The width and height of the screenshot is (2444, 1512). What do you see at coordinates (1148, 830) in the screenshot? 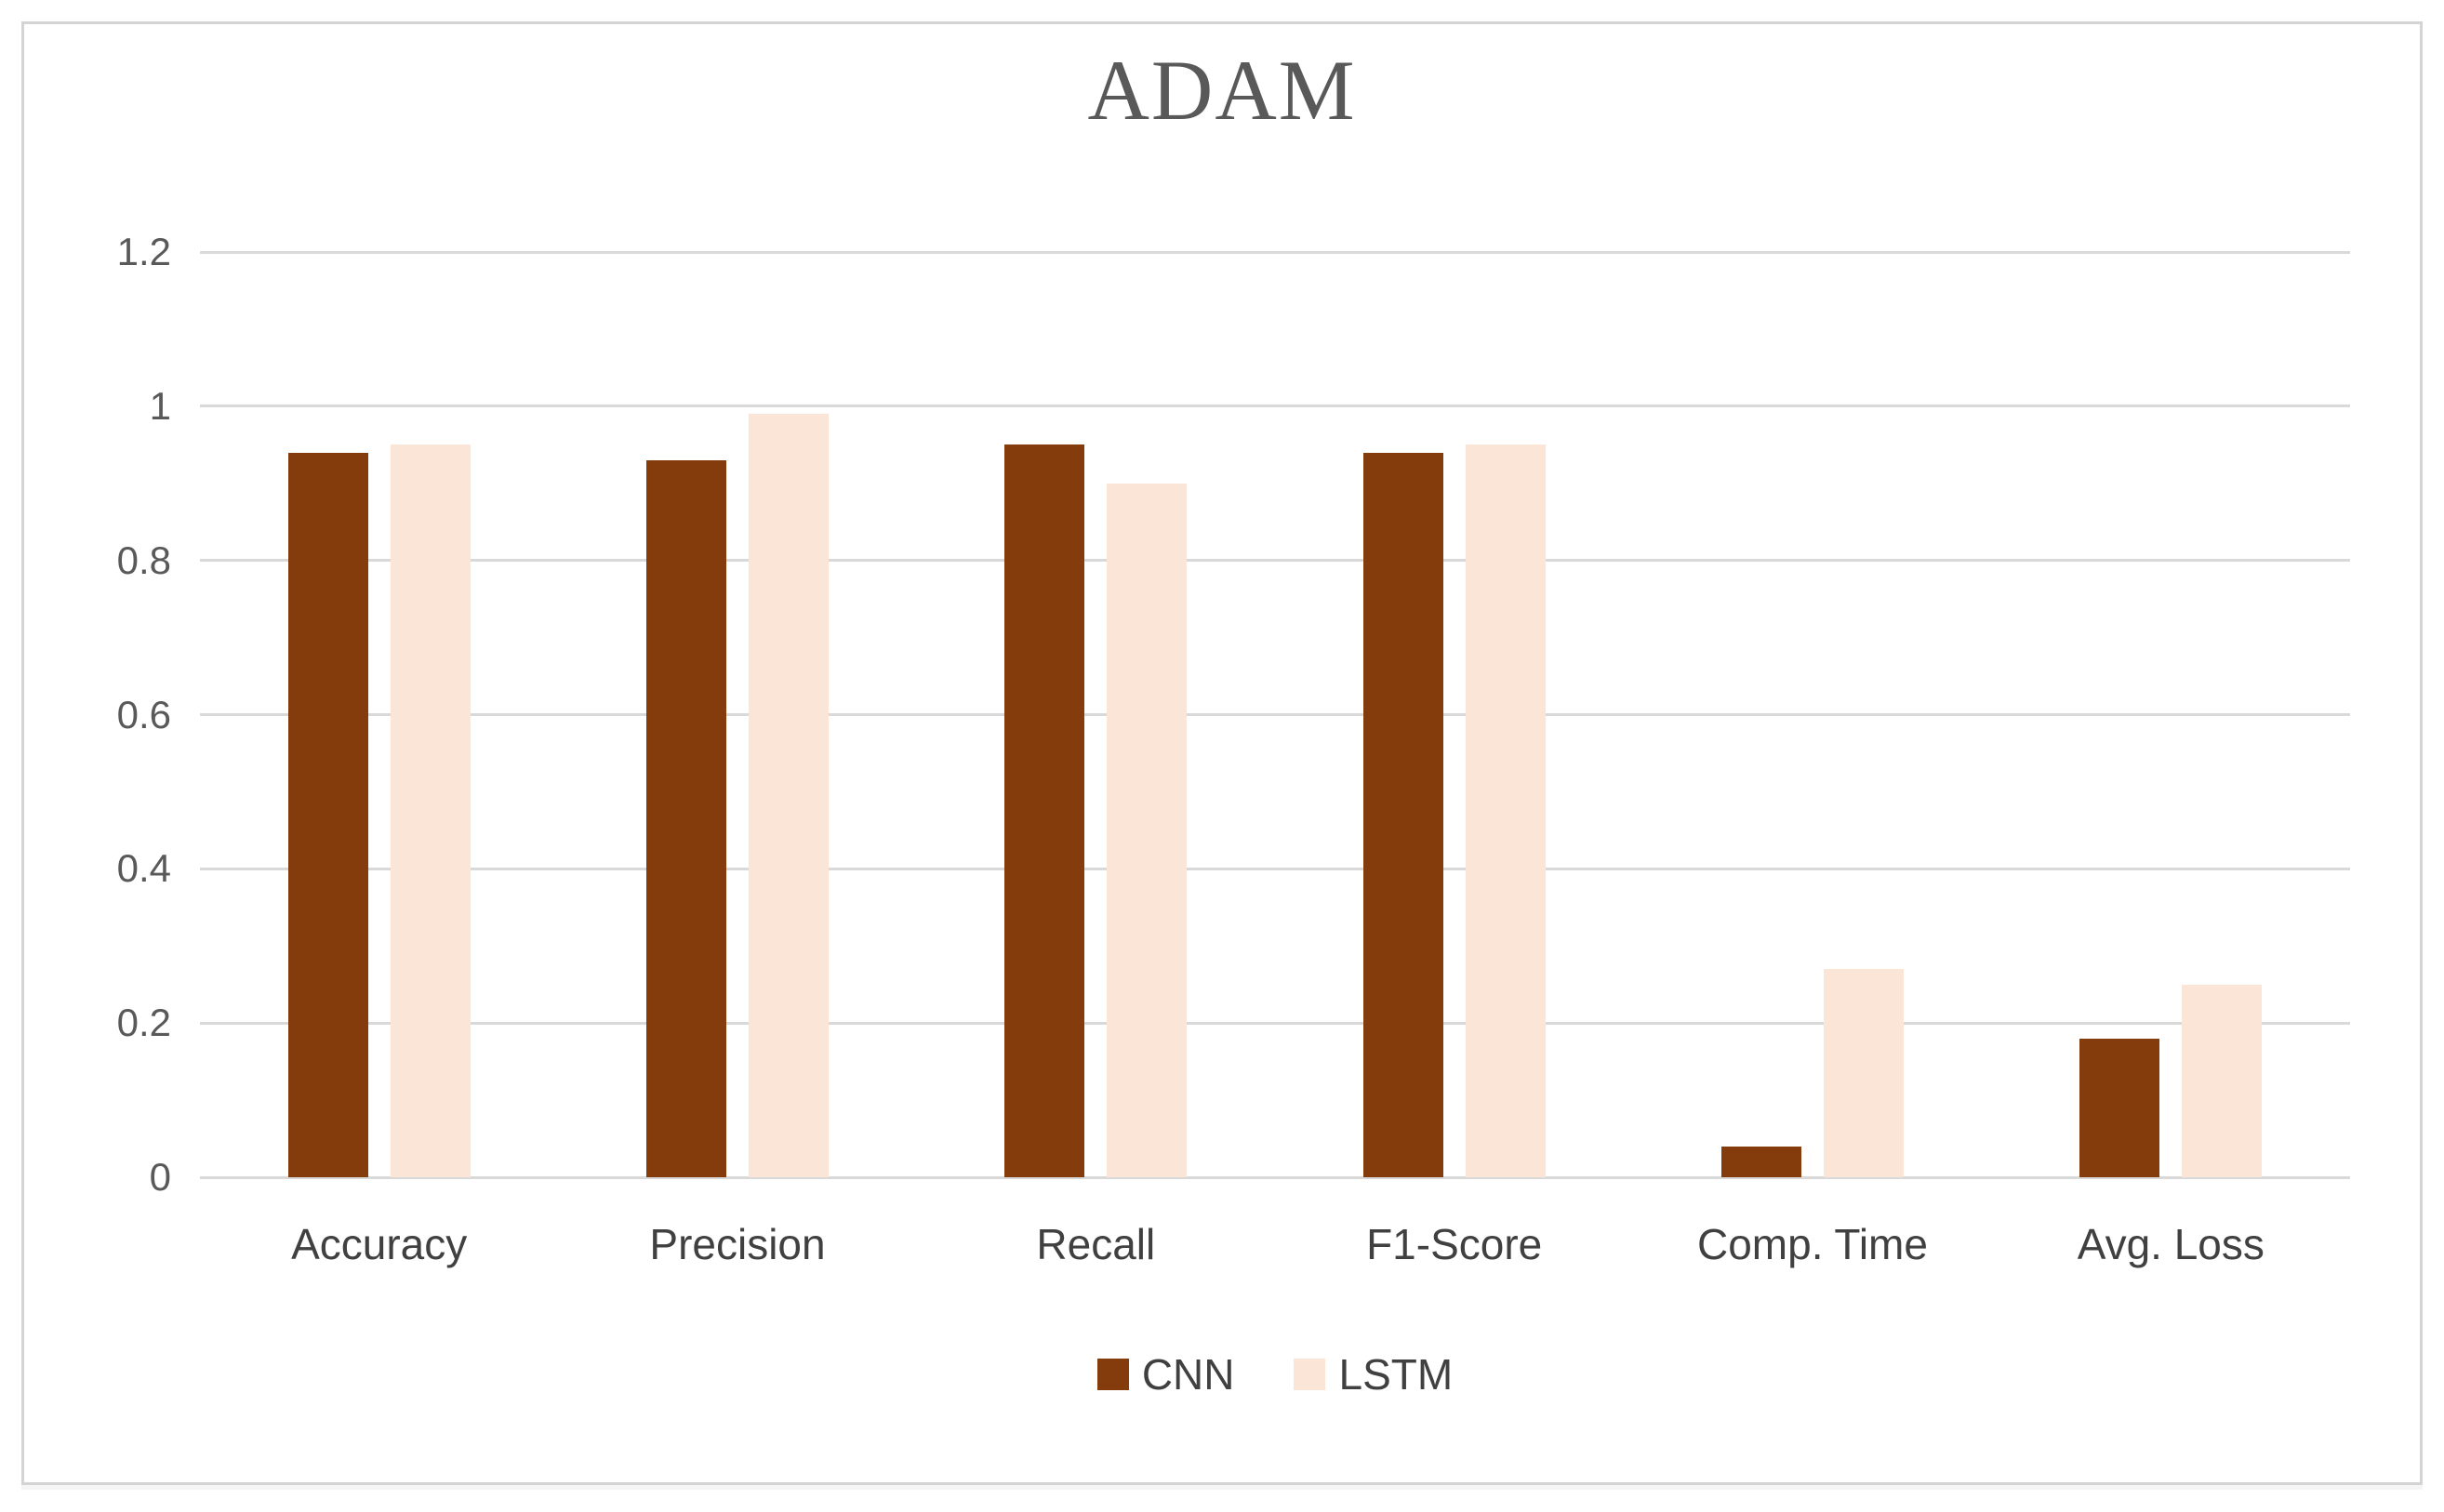
I see `bar-lstm-recall` at bounding box center [1148, 830].